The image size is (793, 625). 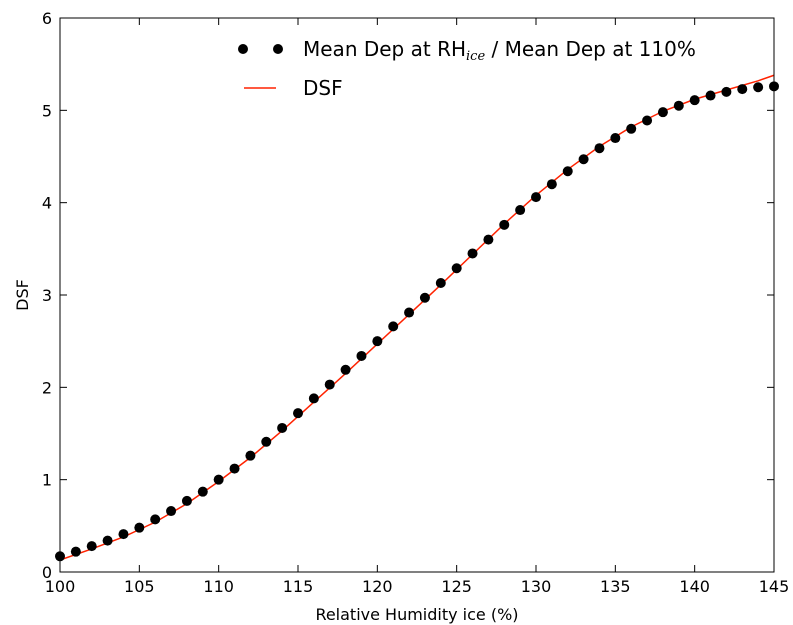 What do you see at coordinates (384, 49) in the screenshot?
I see `legend-entry-markers-prefix: Mean Dep at RH` at bounding box center [384, 49].